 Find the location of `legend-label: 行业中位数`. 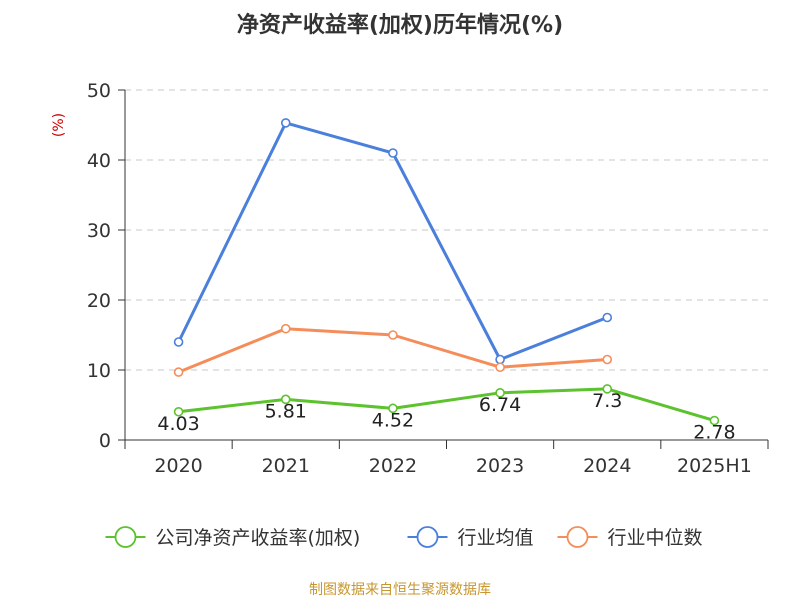

legend-label: 行业中位数 is located at coordinates (655, 538).